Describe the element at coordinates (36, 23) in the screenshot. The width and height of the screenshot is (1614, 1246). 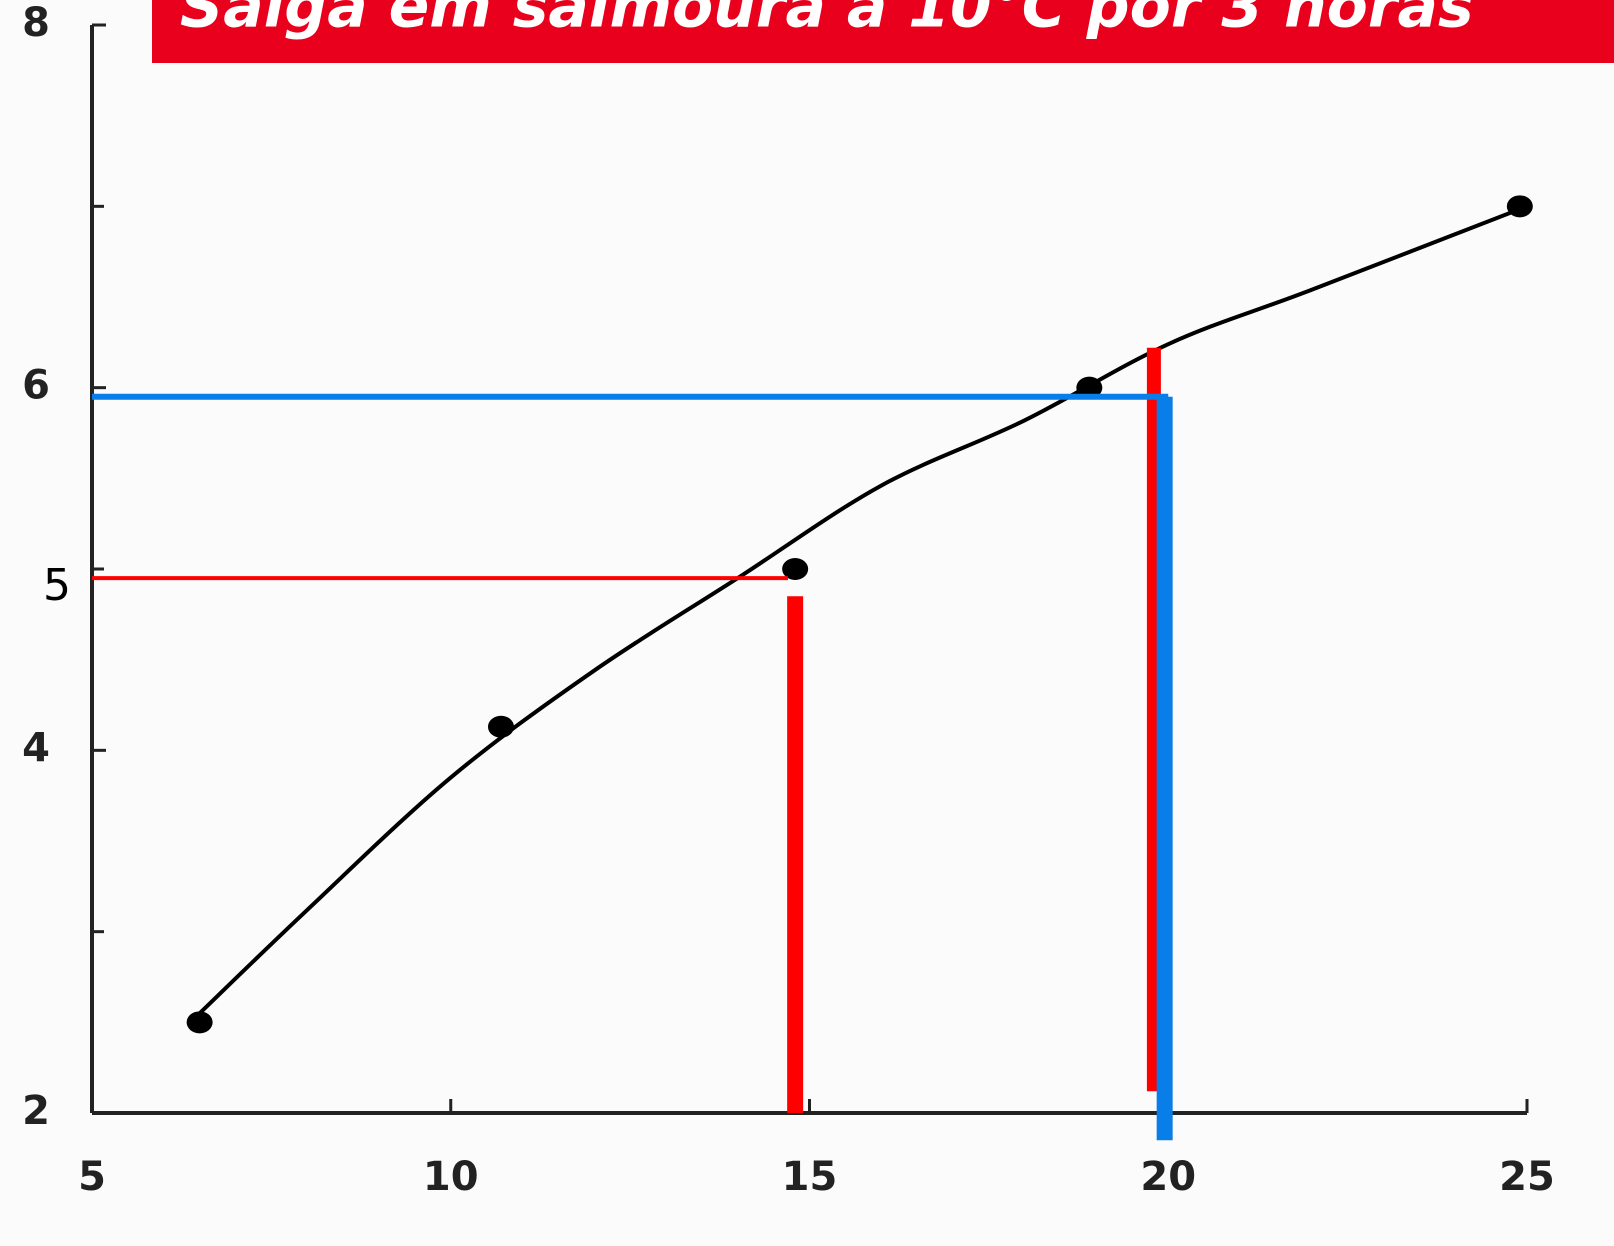
I see `y-tick-label: 8` at that location.